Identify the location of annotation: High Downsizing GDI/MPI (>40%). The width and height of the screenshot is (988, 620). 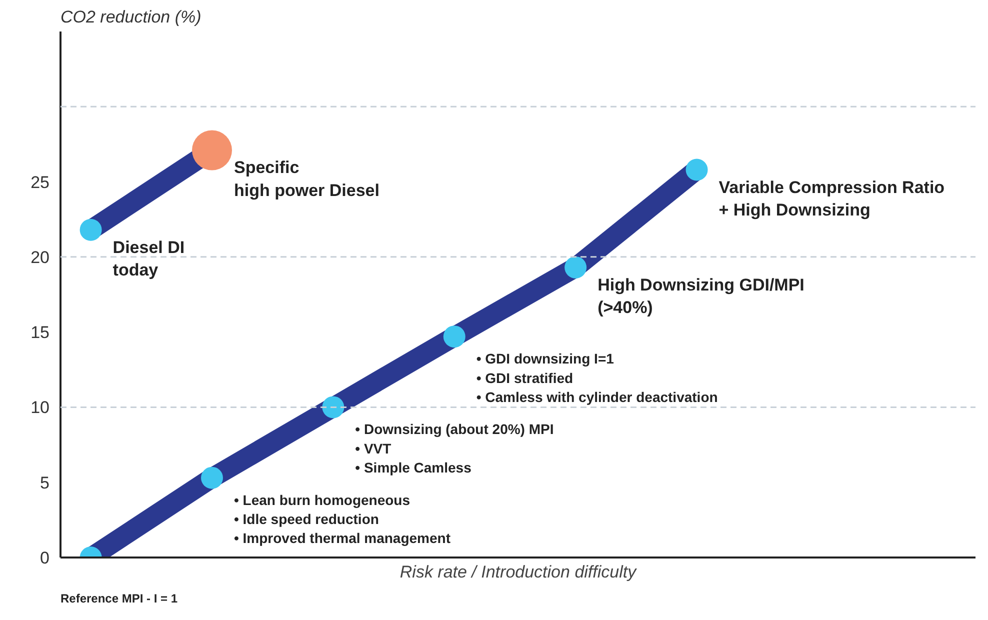
(701, 296).